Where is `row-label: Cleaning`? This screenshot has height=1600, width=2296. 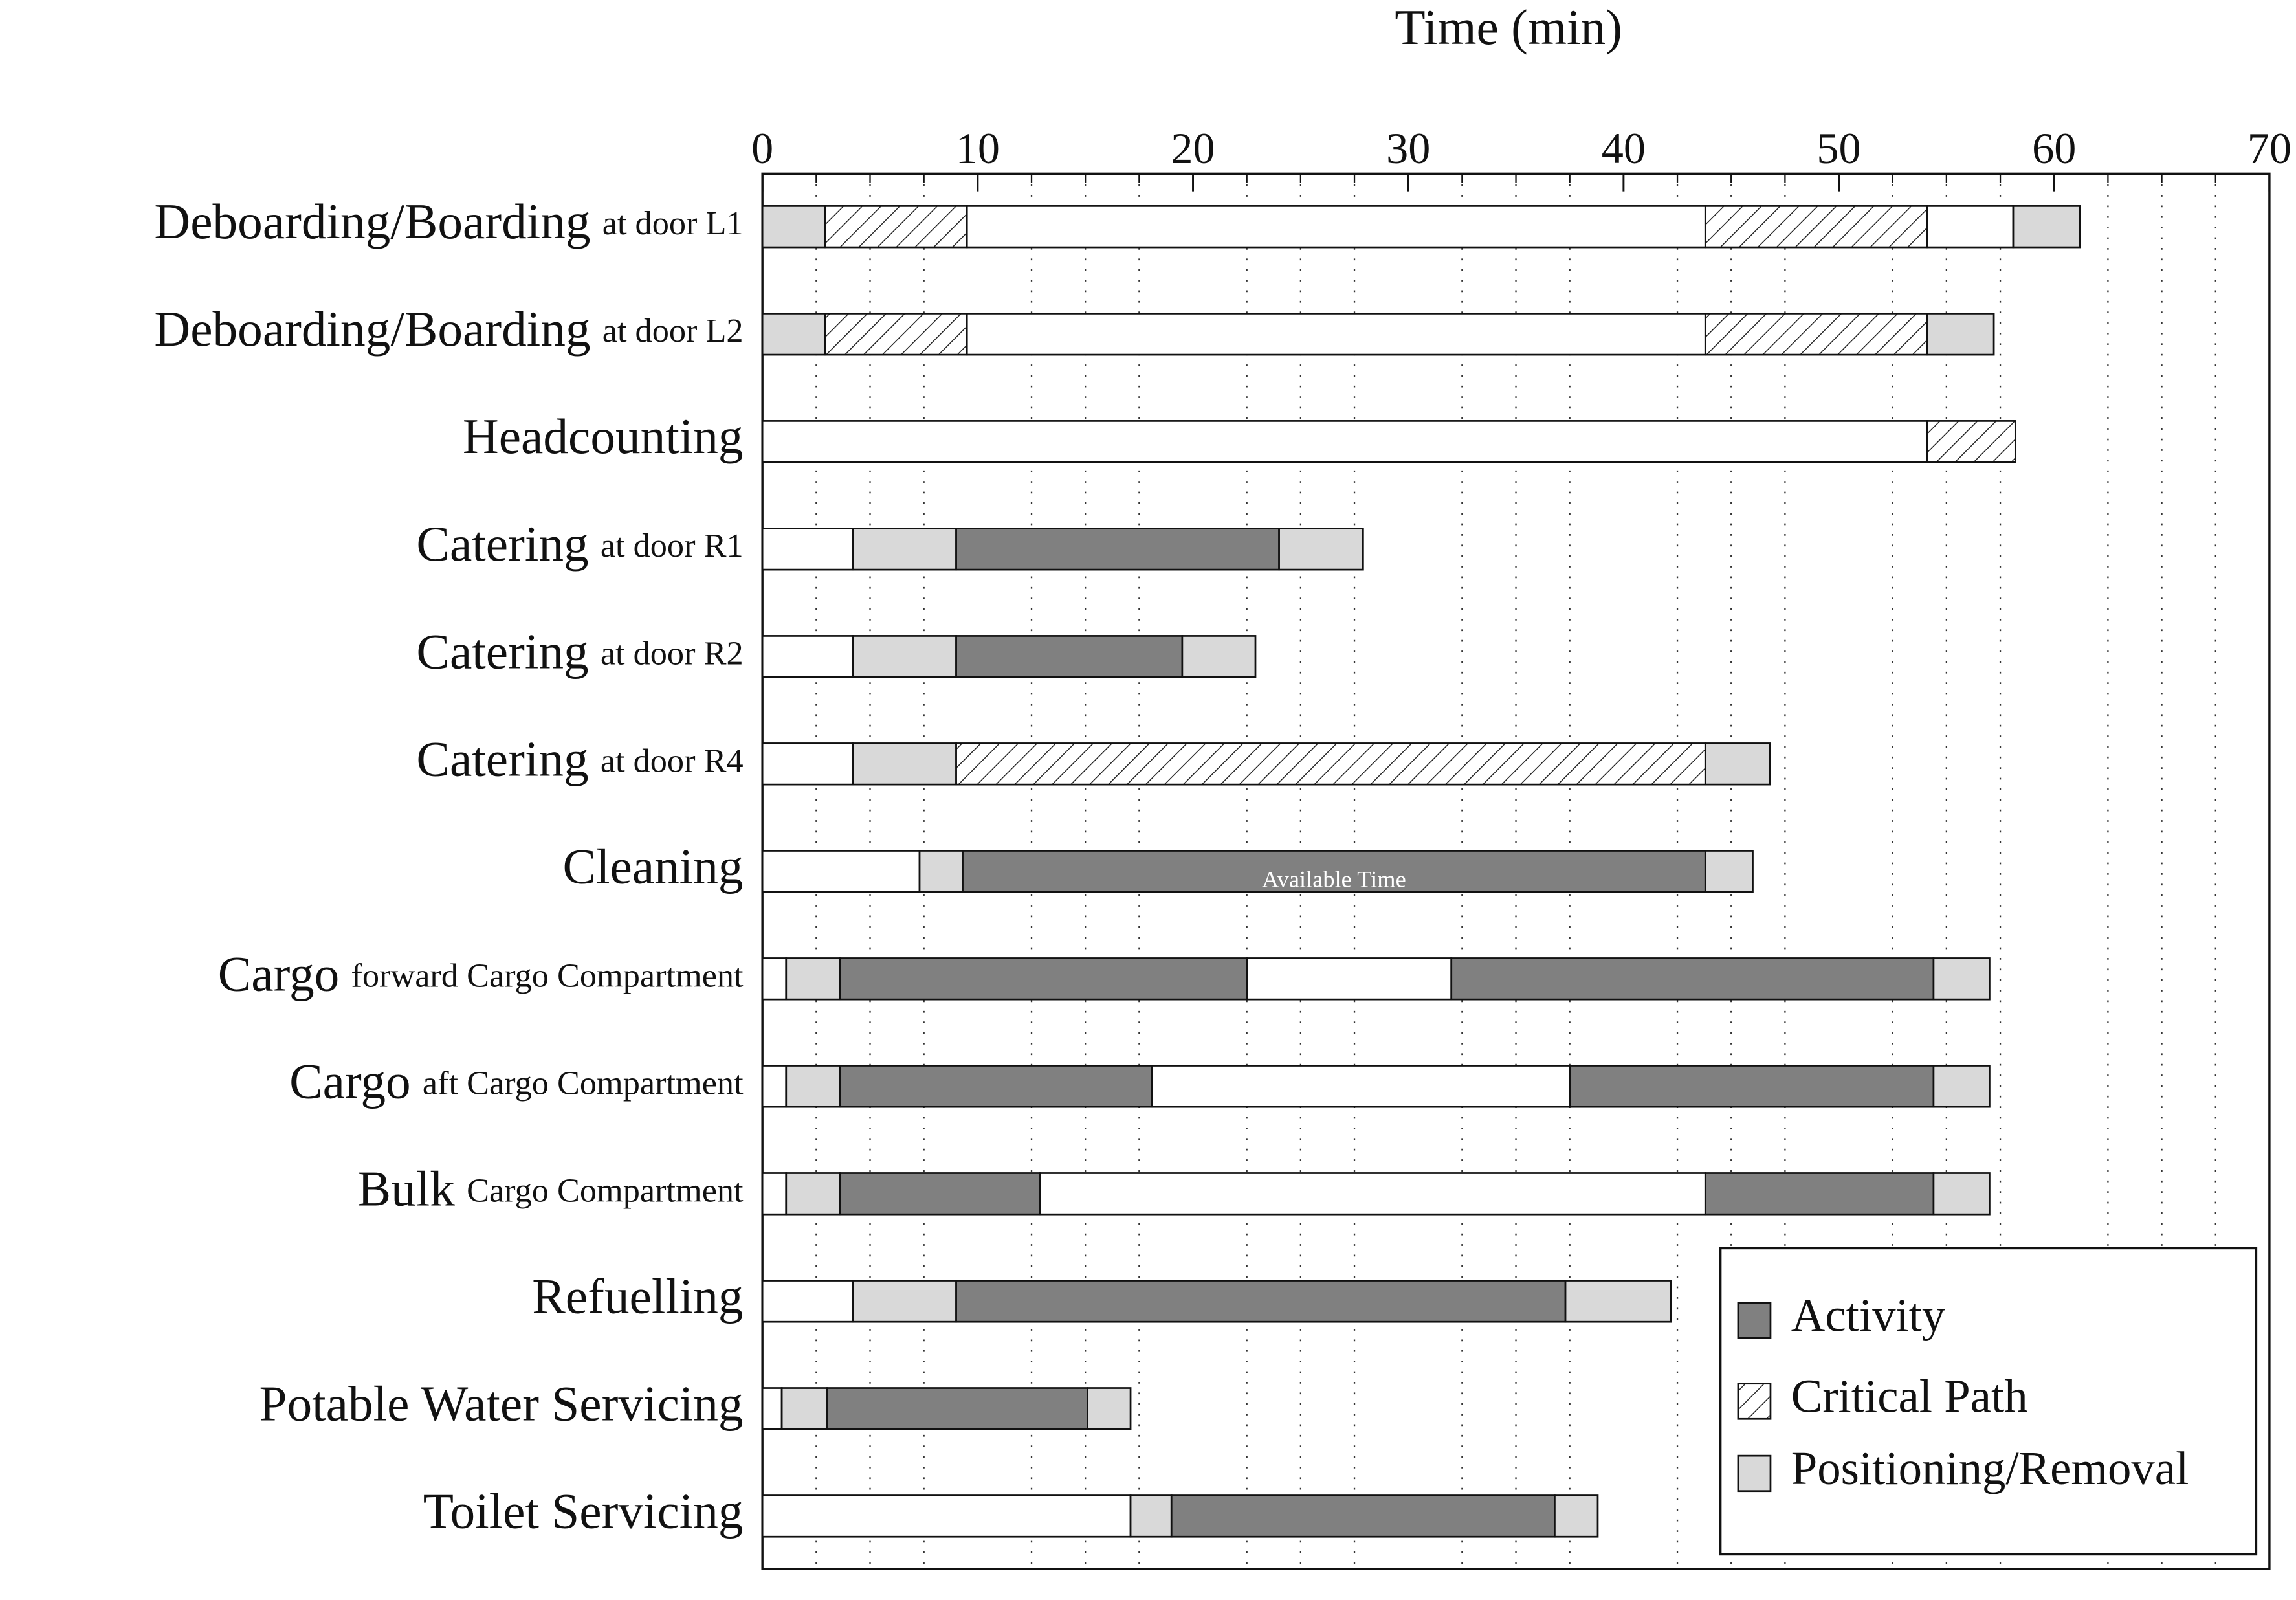 row-label: Cleaning is located at coordinates (653, 866).